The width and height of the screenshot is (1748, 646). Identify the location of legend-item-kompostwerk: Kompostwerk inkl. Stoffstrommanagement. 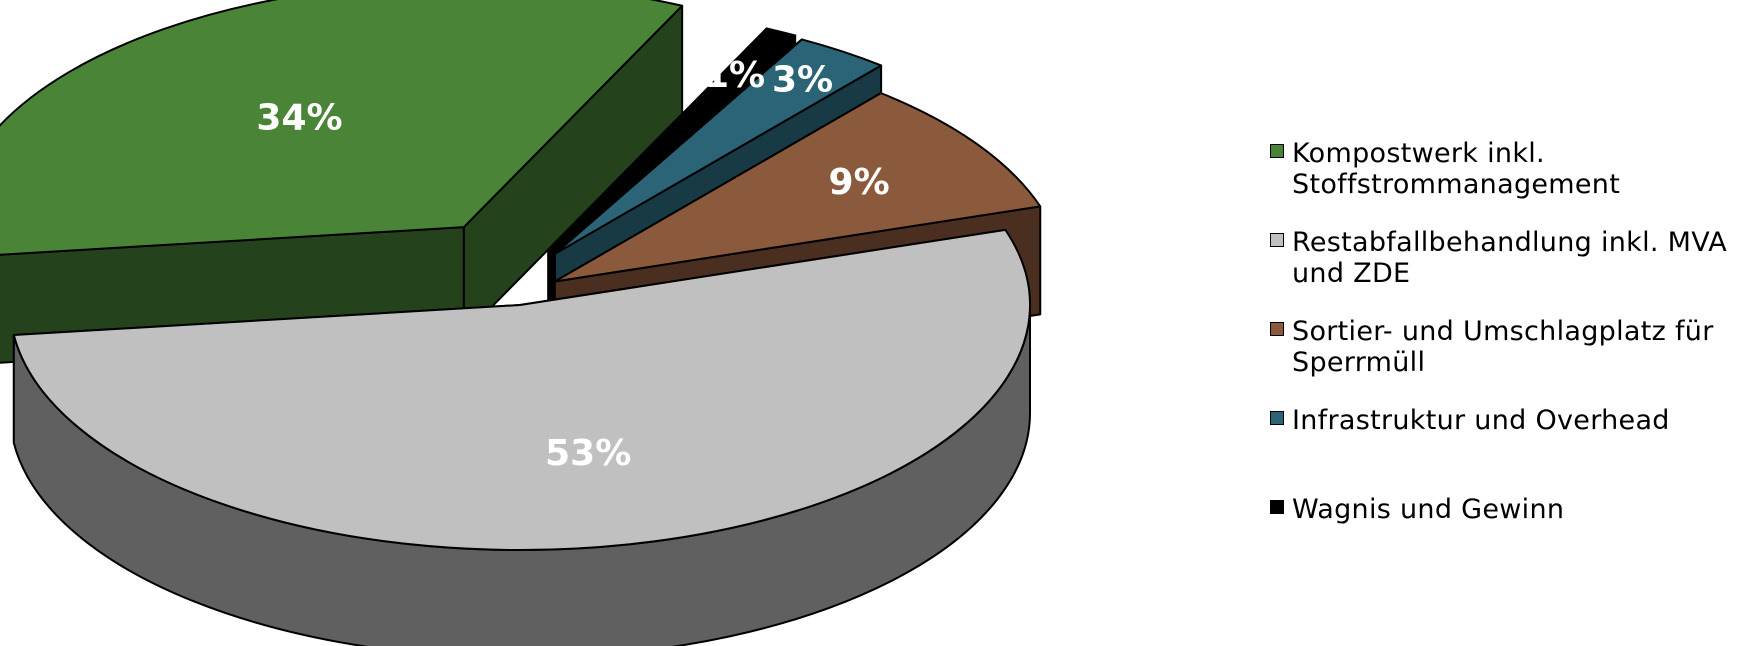
(1503, 169).